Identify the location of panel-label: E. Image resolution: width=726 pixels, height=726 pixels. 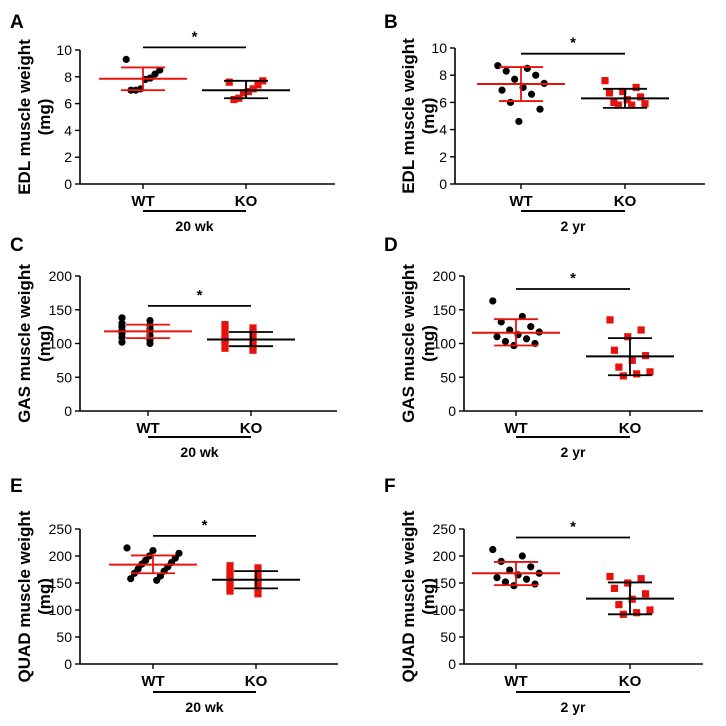
(16, 486).